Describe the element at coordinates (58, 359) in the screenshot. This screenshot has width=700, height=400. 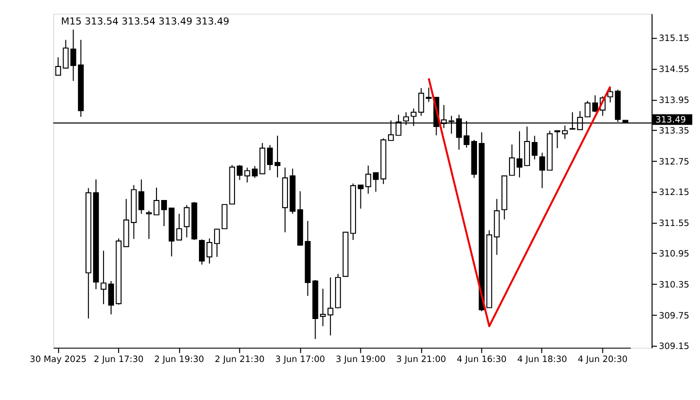
I see `x-tick-label: 30 May 2025` at that location.